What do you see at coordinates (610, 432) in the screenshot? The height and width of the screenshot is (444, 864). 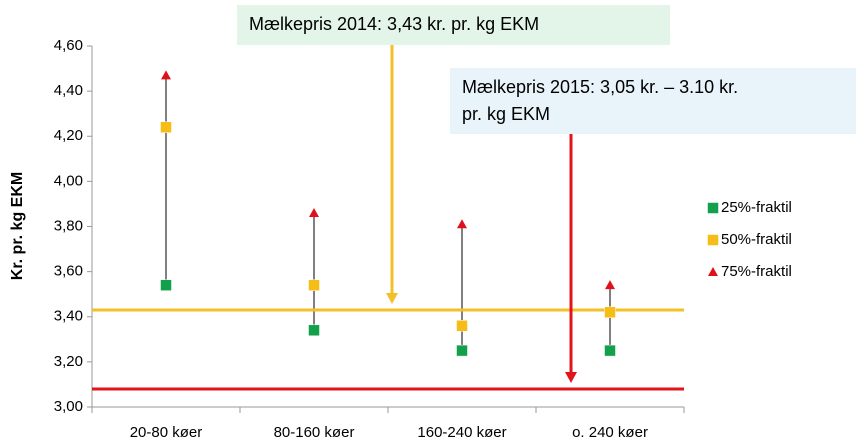 I see `x-tick-label: o. 240 køer` at bounding box center [610, 432].